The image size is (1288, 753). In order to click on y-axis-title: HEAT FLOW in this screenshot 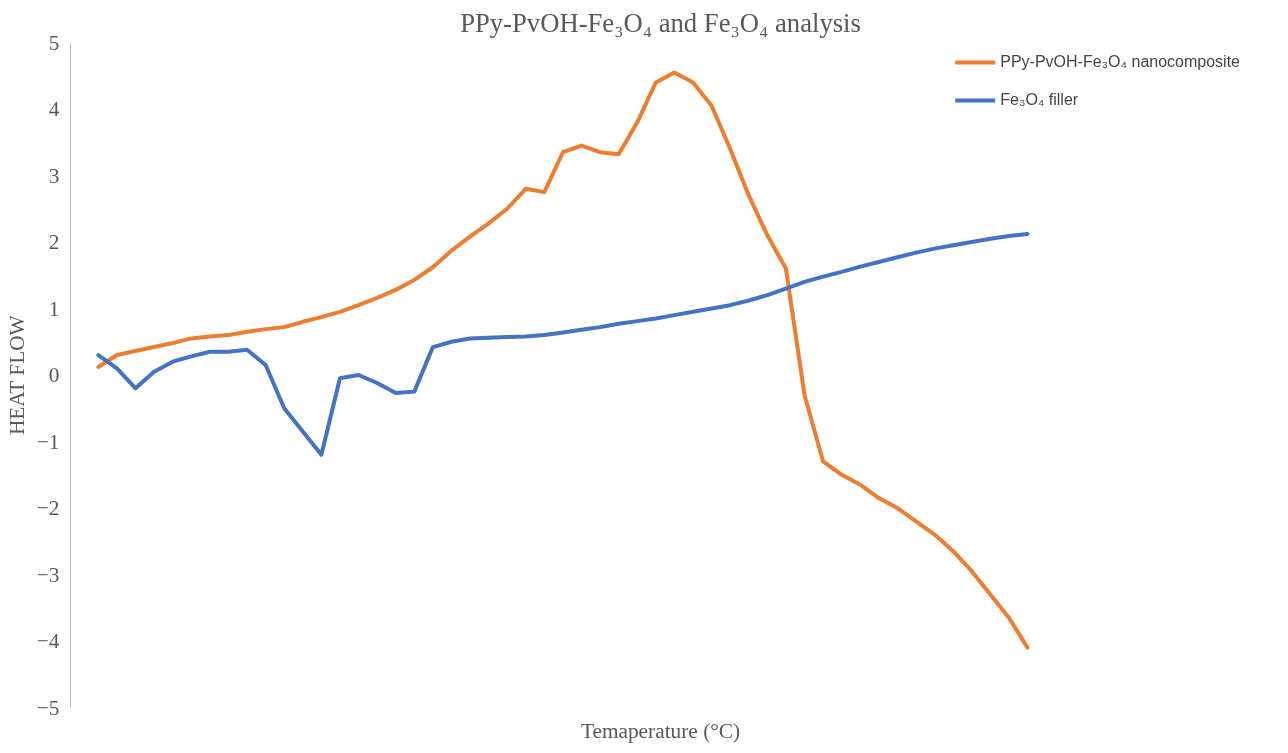, I will do `click(16, 375)`.